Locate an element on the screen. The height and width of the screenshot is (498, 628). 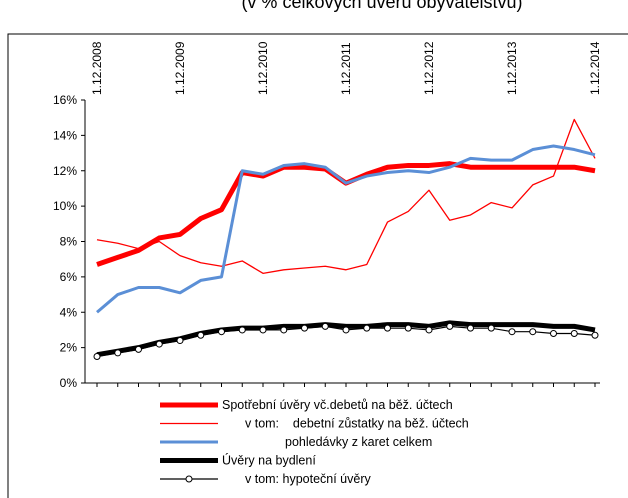
x-tick-label: 1.12.2009 is located at coordinates (180, 68).